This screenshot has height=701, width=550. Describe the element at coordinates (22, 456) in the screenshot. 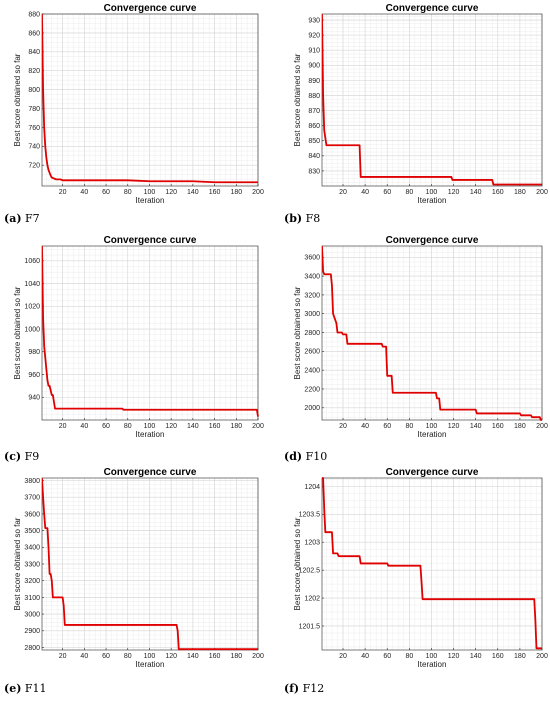

I see `caption-c: (c) F9` at that location.